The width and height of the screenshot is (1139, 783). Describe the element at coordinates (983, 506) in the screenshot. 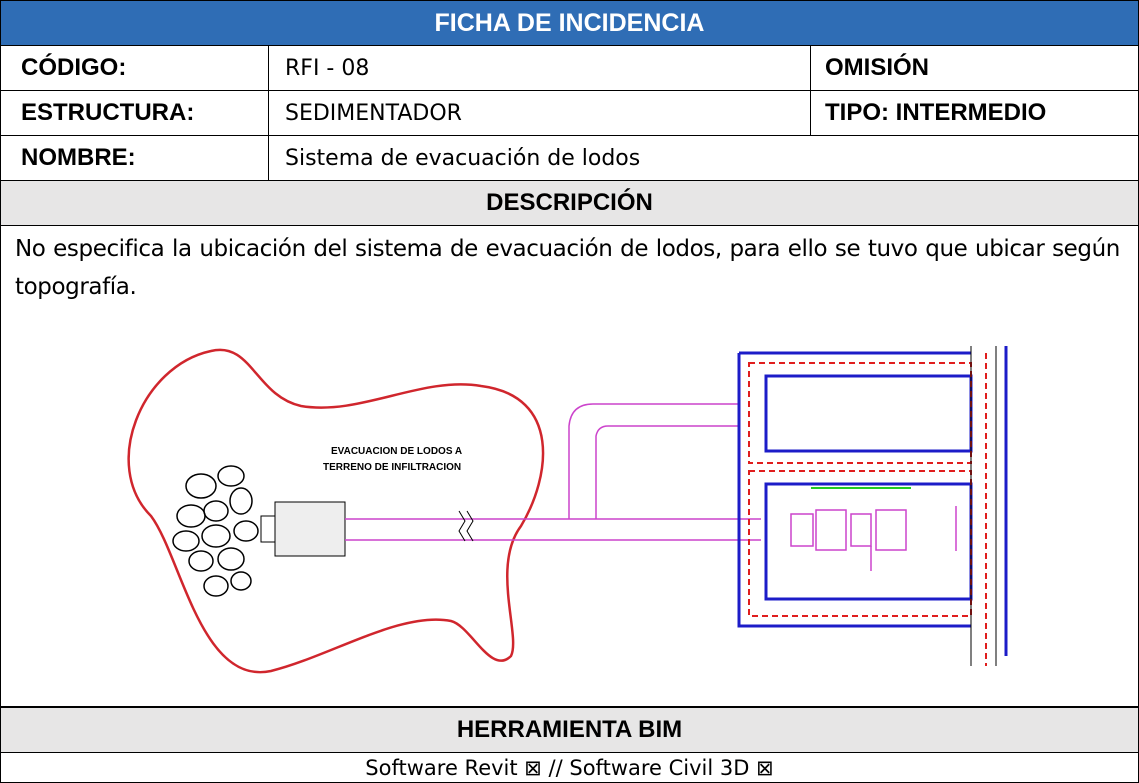

I see `wall-lines` at that location.